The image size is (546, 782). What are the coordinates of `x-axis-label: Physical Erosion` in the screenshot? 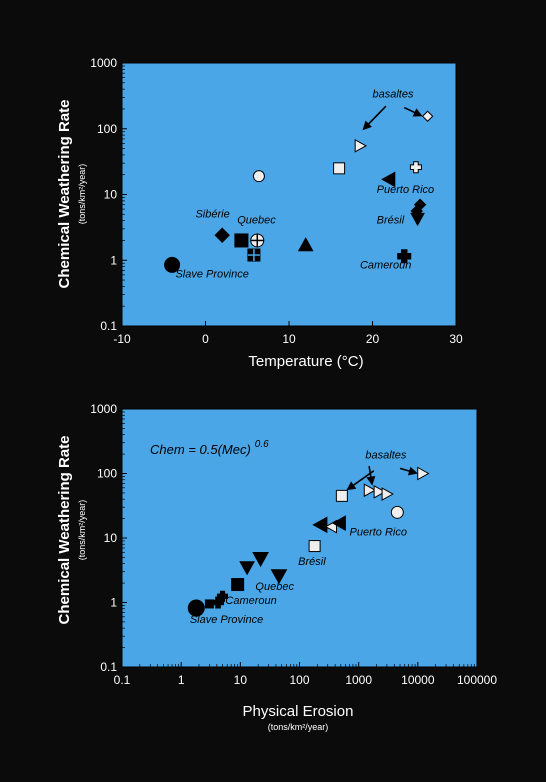 It's located at (298, 711).